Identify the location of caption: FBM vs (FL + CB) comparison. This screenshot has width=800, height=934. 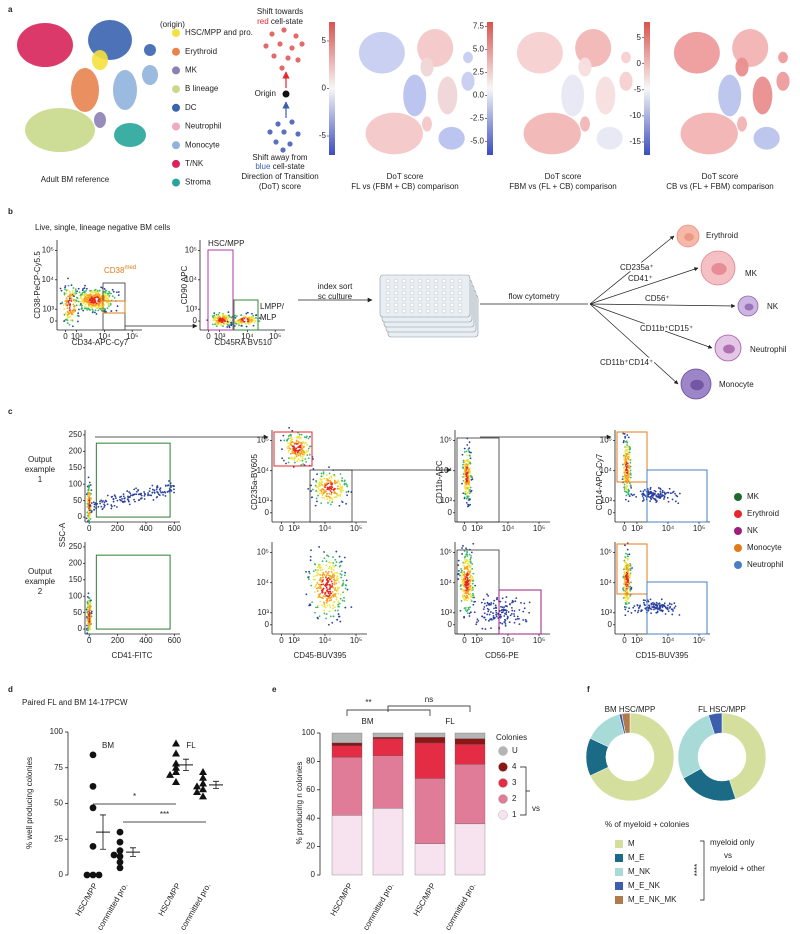
(563, 186).